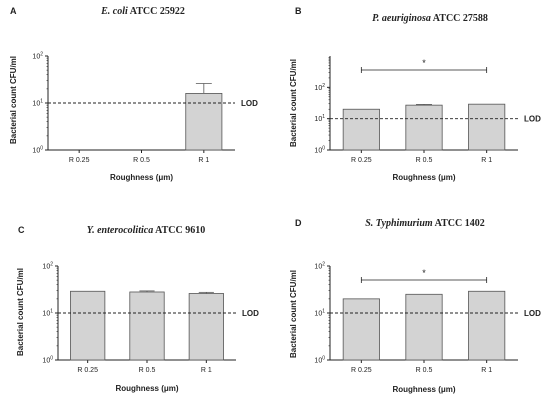 The width and height of the screenshot is (550, 402). Describe the element at coordinates (21, 230) in the screenshot. I see `panel-letter: C` at that location.